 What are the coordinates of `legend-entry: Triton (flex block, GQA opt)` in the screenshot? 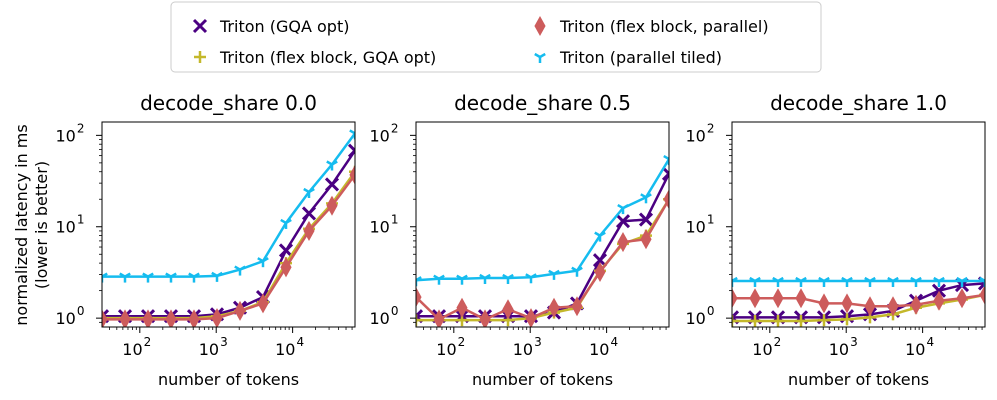 It's located at (315, 57).